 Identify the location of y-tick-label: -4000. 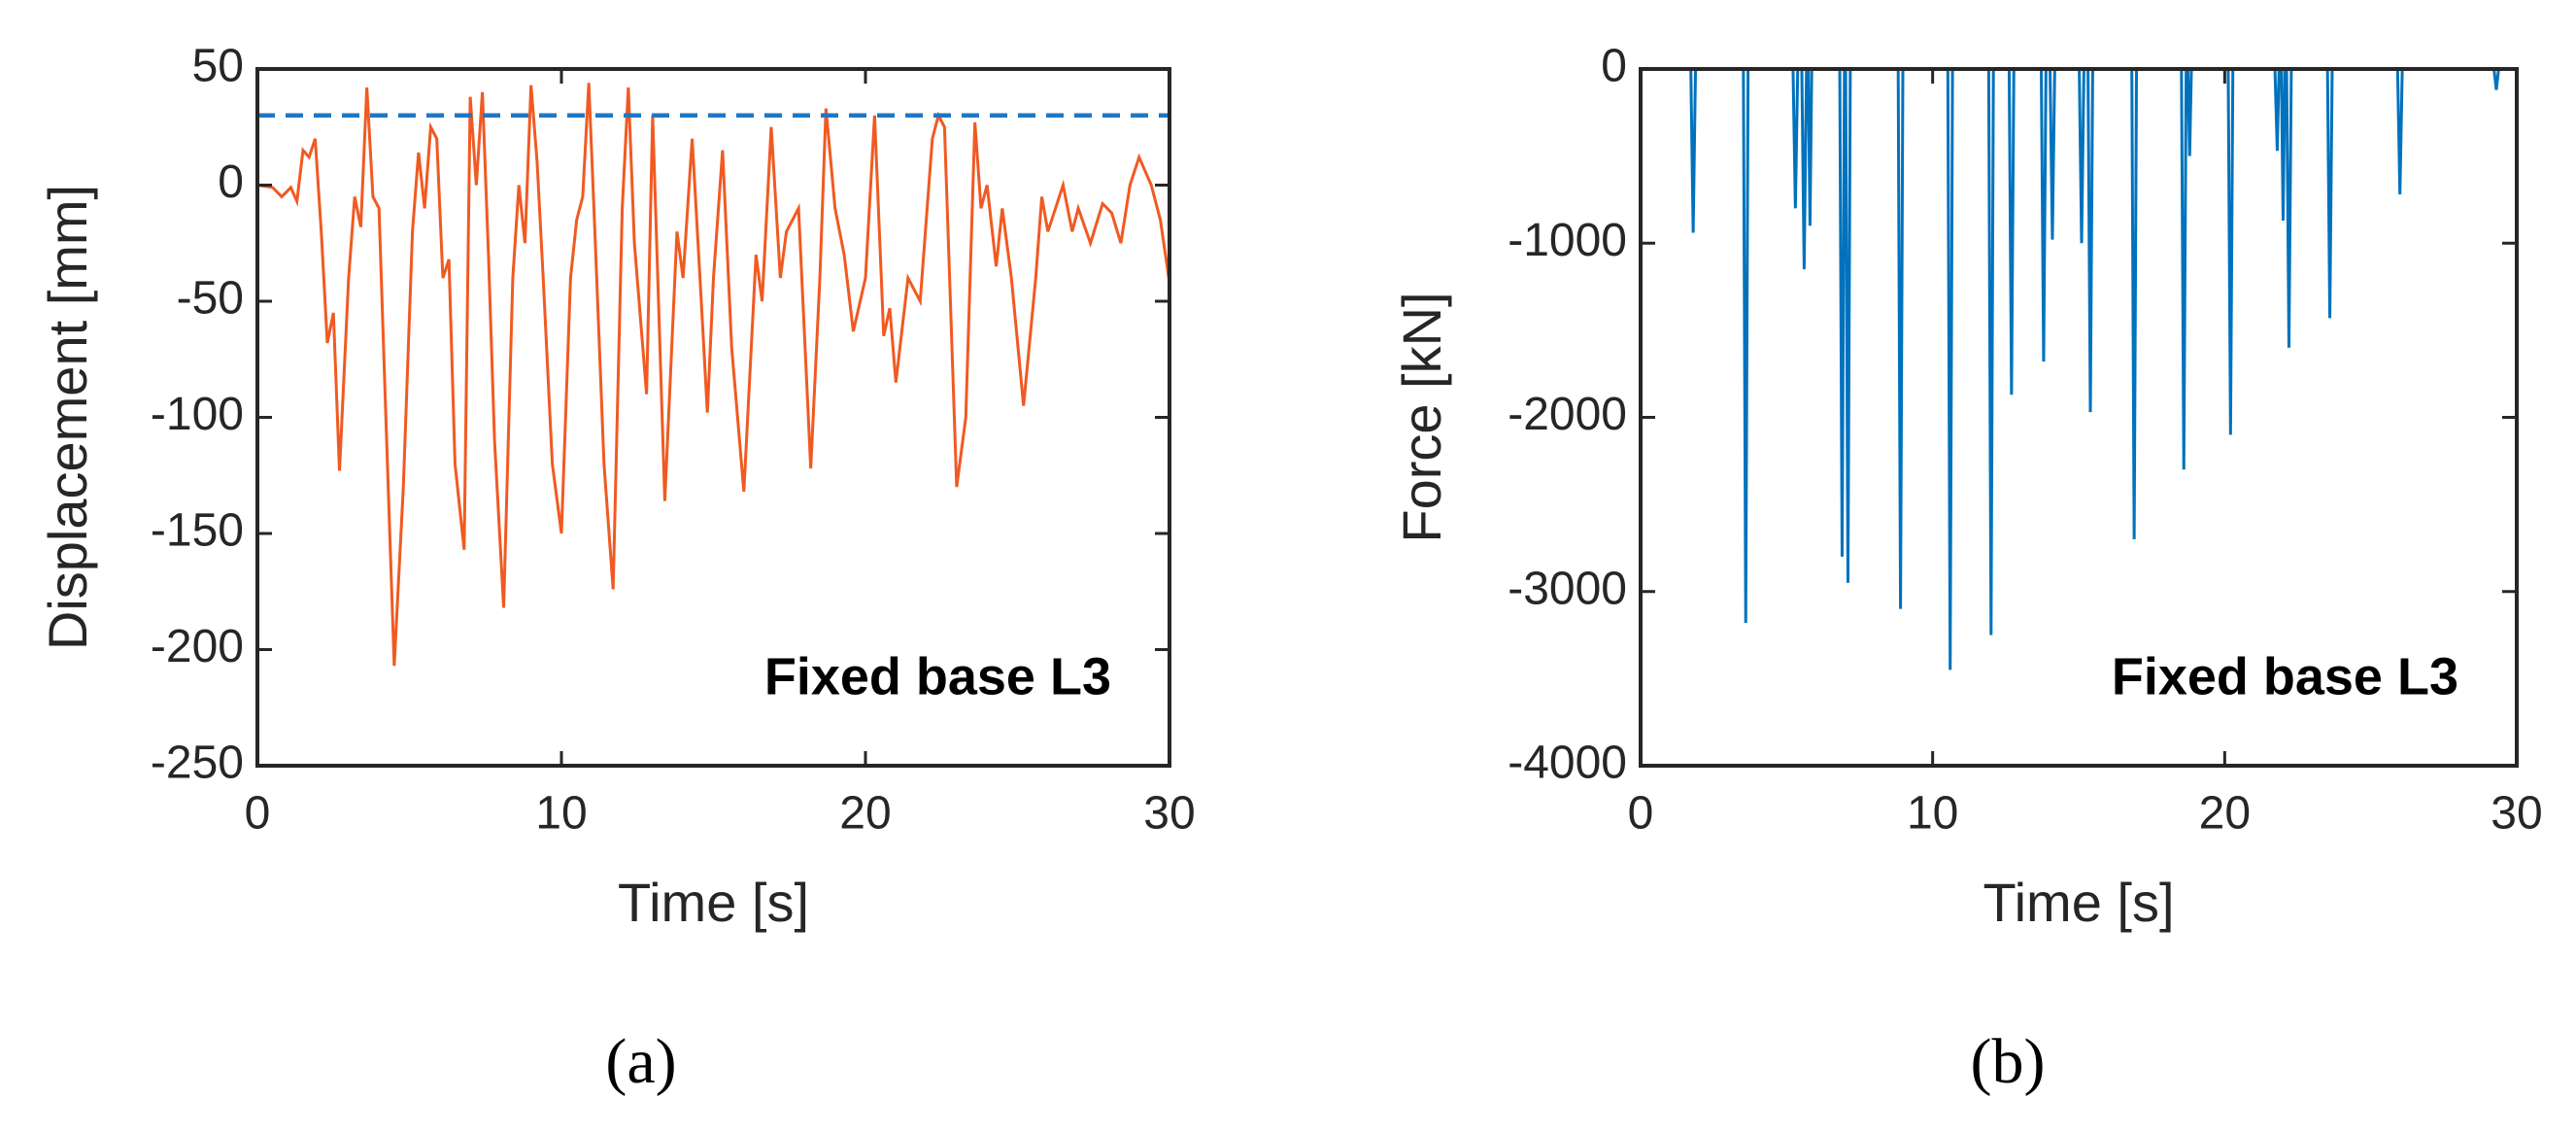
(1567, 763).